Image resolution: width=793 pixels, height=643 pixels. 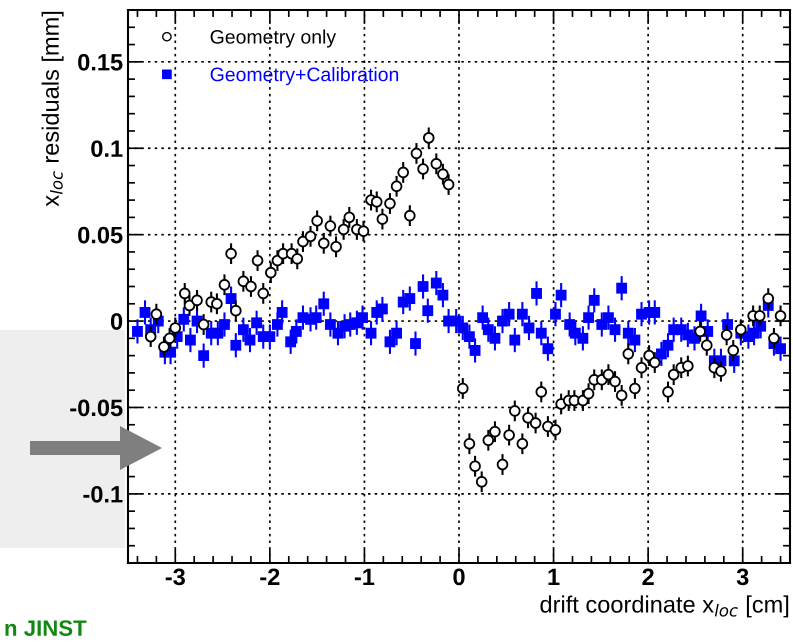 What do you see at coordinates (648, 576) in the screenshot?
I see `x-tick-label: 2` at bounding box center [648, 576].